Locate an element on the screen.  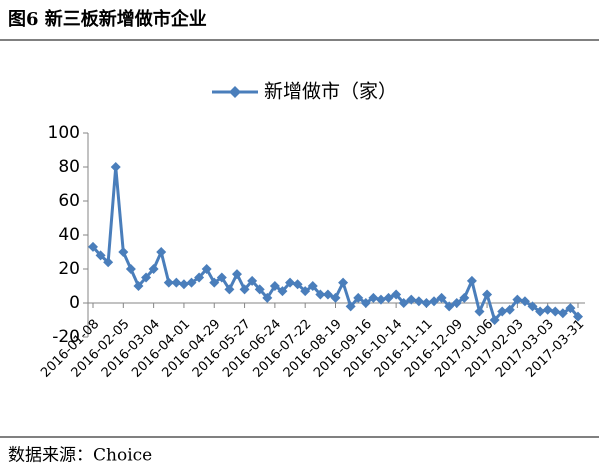
y-tick-label: -20 is located at coordinates (66, 337).